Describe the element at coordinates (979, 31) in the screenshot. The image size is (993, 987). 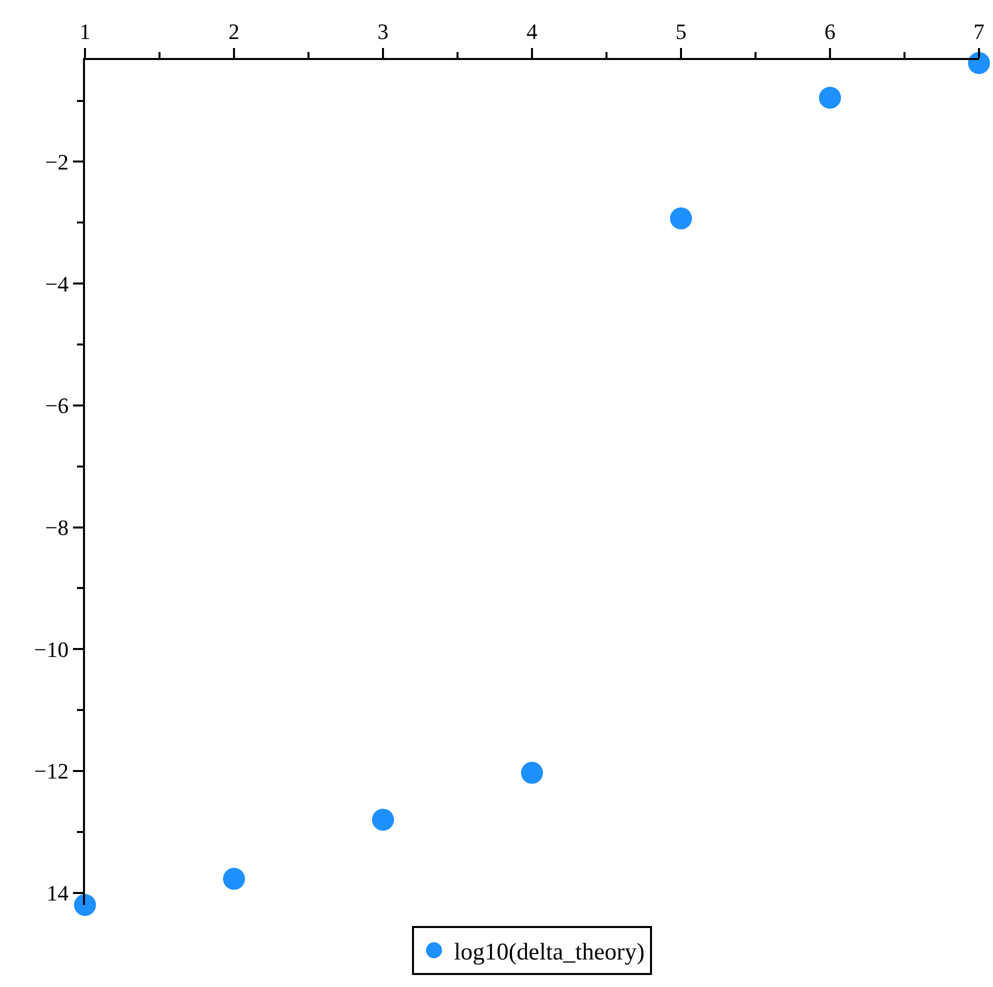
I see `x-tick-label: 7` at that location.